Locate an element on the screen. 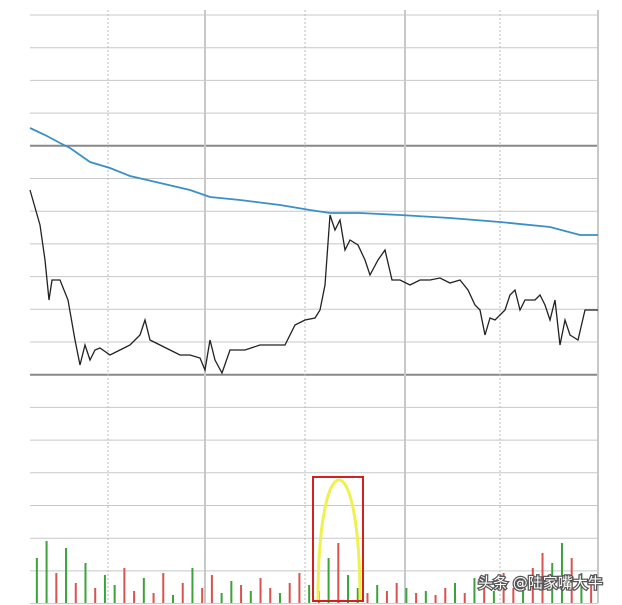 Image resolution: width=622 pixels, height=605 pixels. highlight-arc is located at coordinates (339, 539).